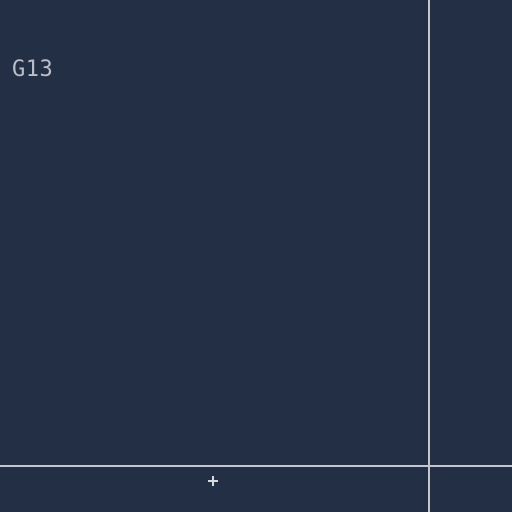 This screenshot has width=512, height=512. Describe the element at coordinates (33, 69) in the screenshot. I see `cell-reference-label: G13` at that location.